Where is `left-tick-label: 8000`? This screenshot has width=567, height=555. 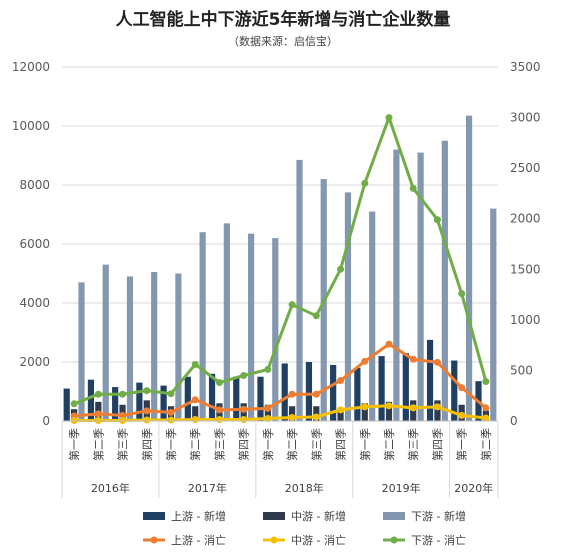 left-tick-label: 8000 is located at coordinates (34, 185).